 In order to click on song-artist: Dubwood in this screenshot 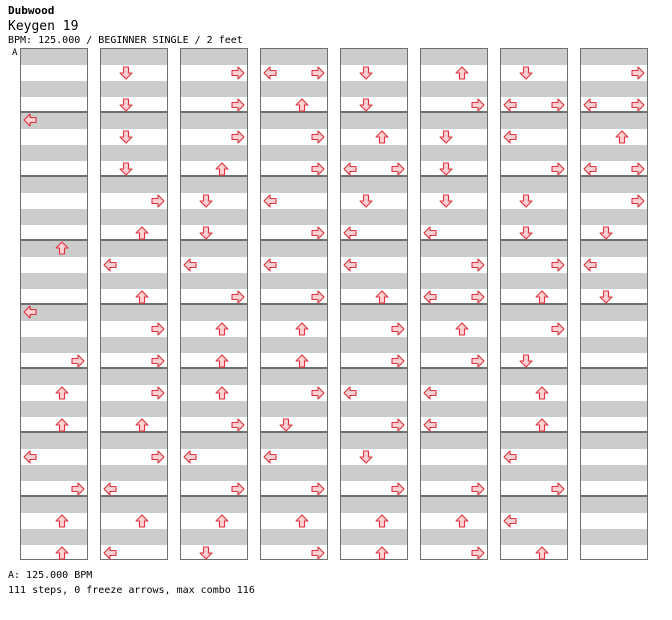, I will do `click(31, 10)`.